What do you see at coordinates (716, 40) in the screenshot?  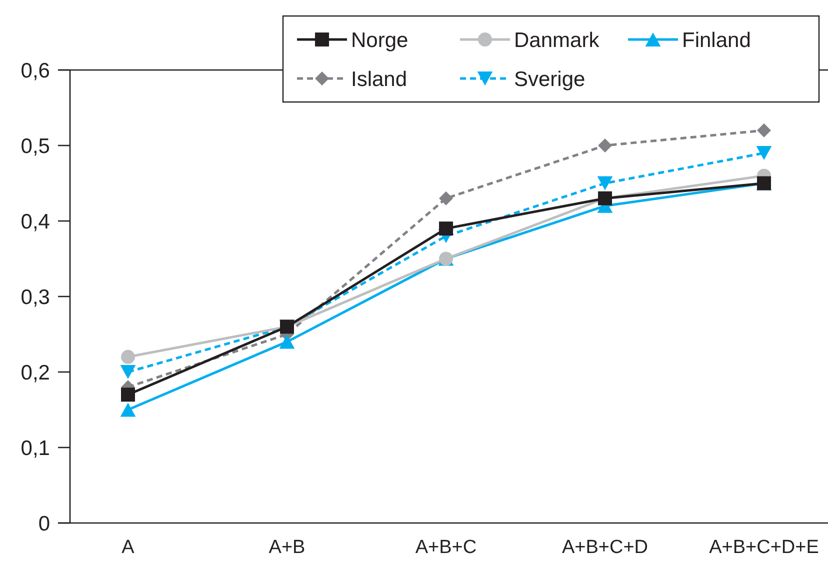 I see `legend-label: Finland` at bounding box center [716, 40].